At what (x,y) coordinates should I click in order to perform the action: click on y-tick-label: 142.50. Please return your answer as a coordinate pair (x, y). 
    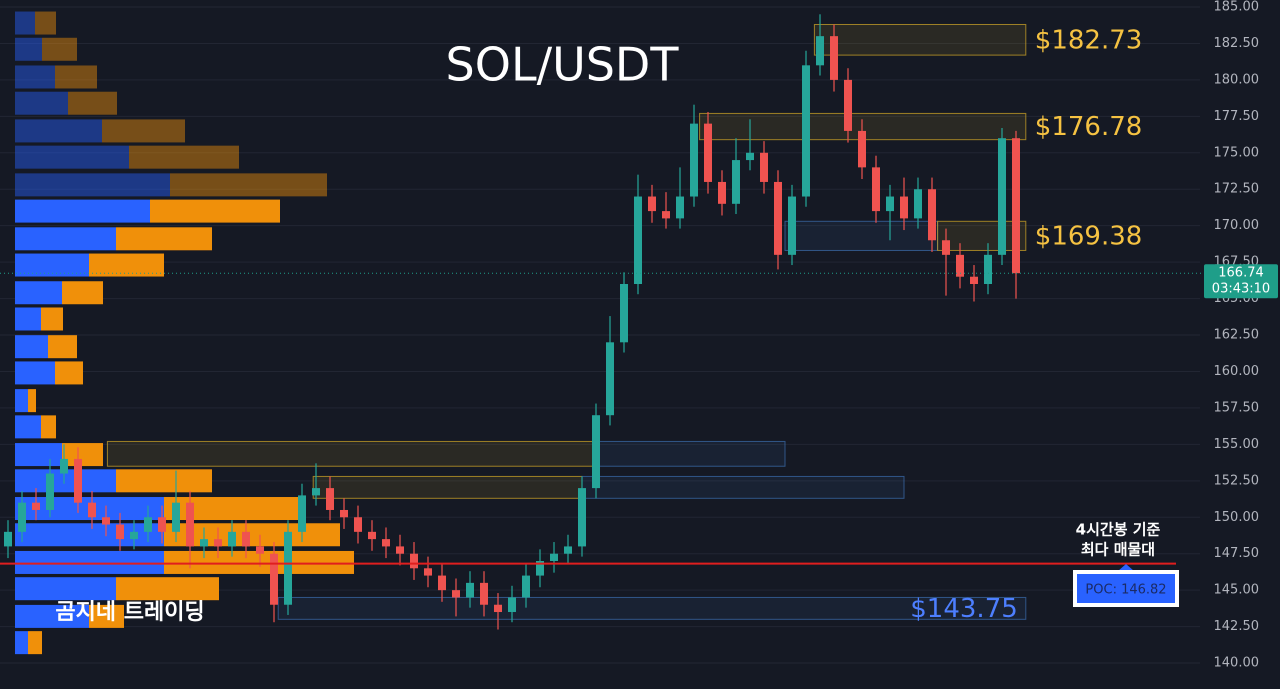
    Looking at the image, I should click on (1237, 626).